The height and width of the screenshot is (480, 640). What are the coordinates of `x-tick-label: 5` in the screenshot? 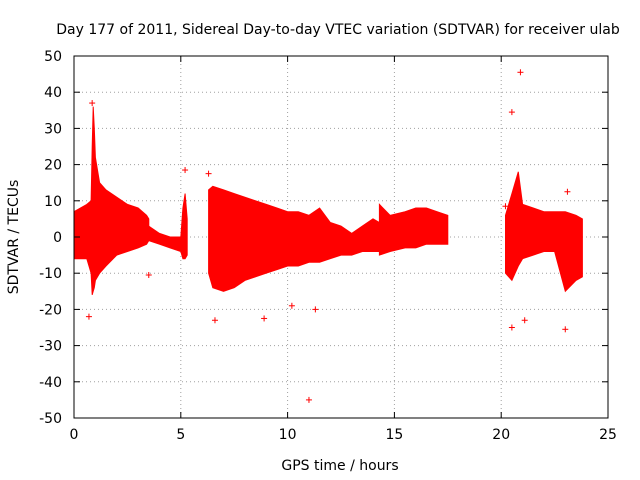 It's located at (180, 435).